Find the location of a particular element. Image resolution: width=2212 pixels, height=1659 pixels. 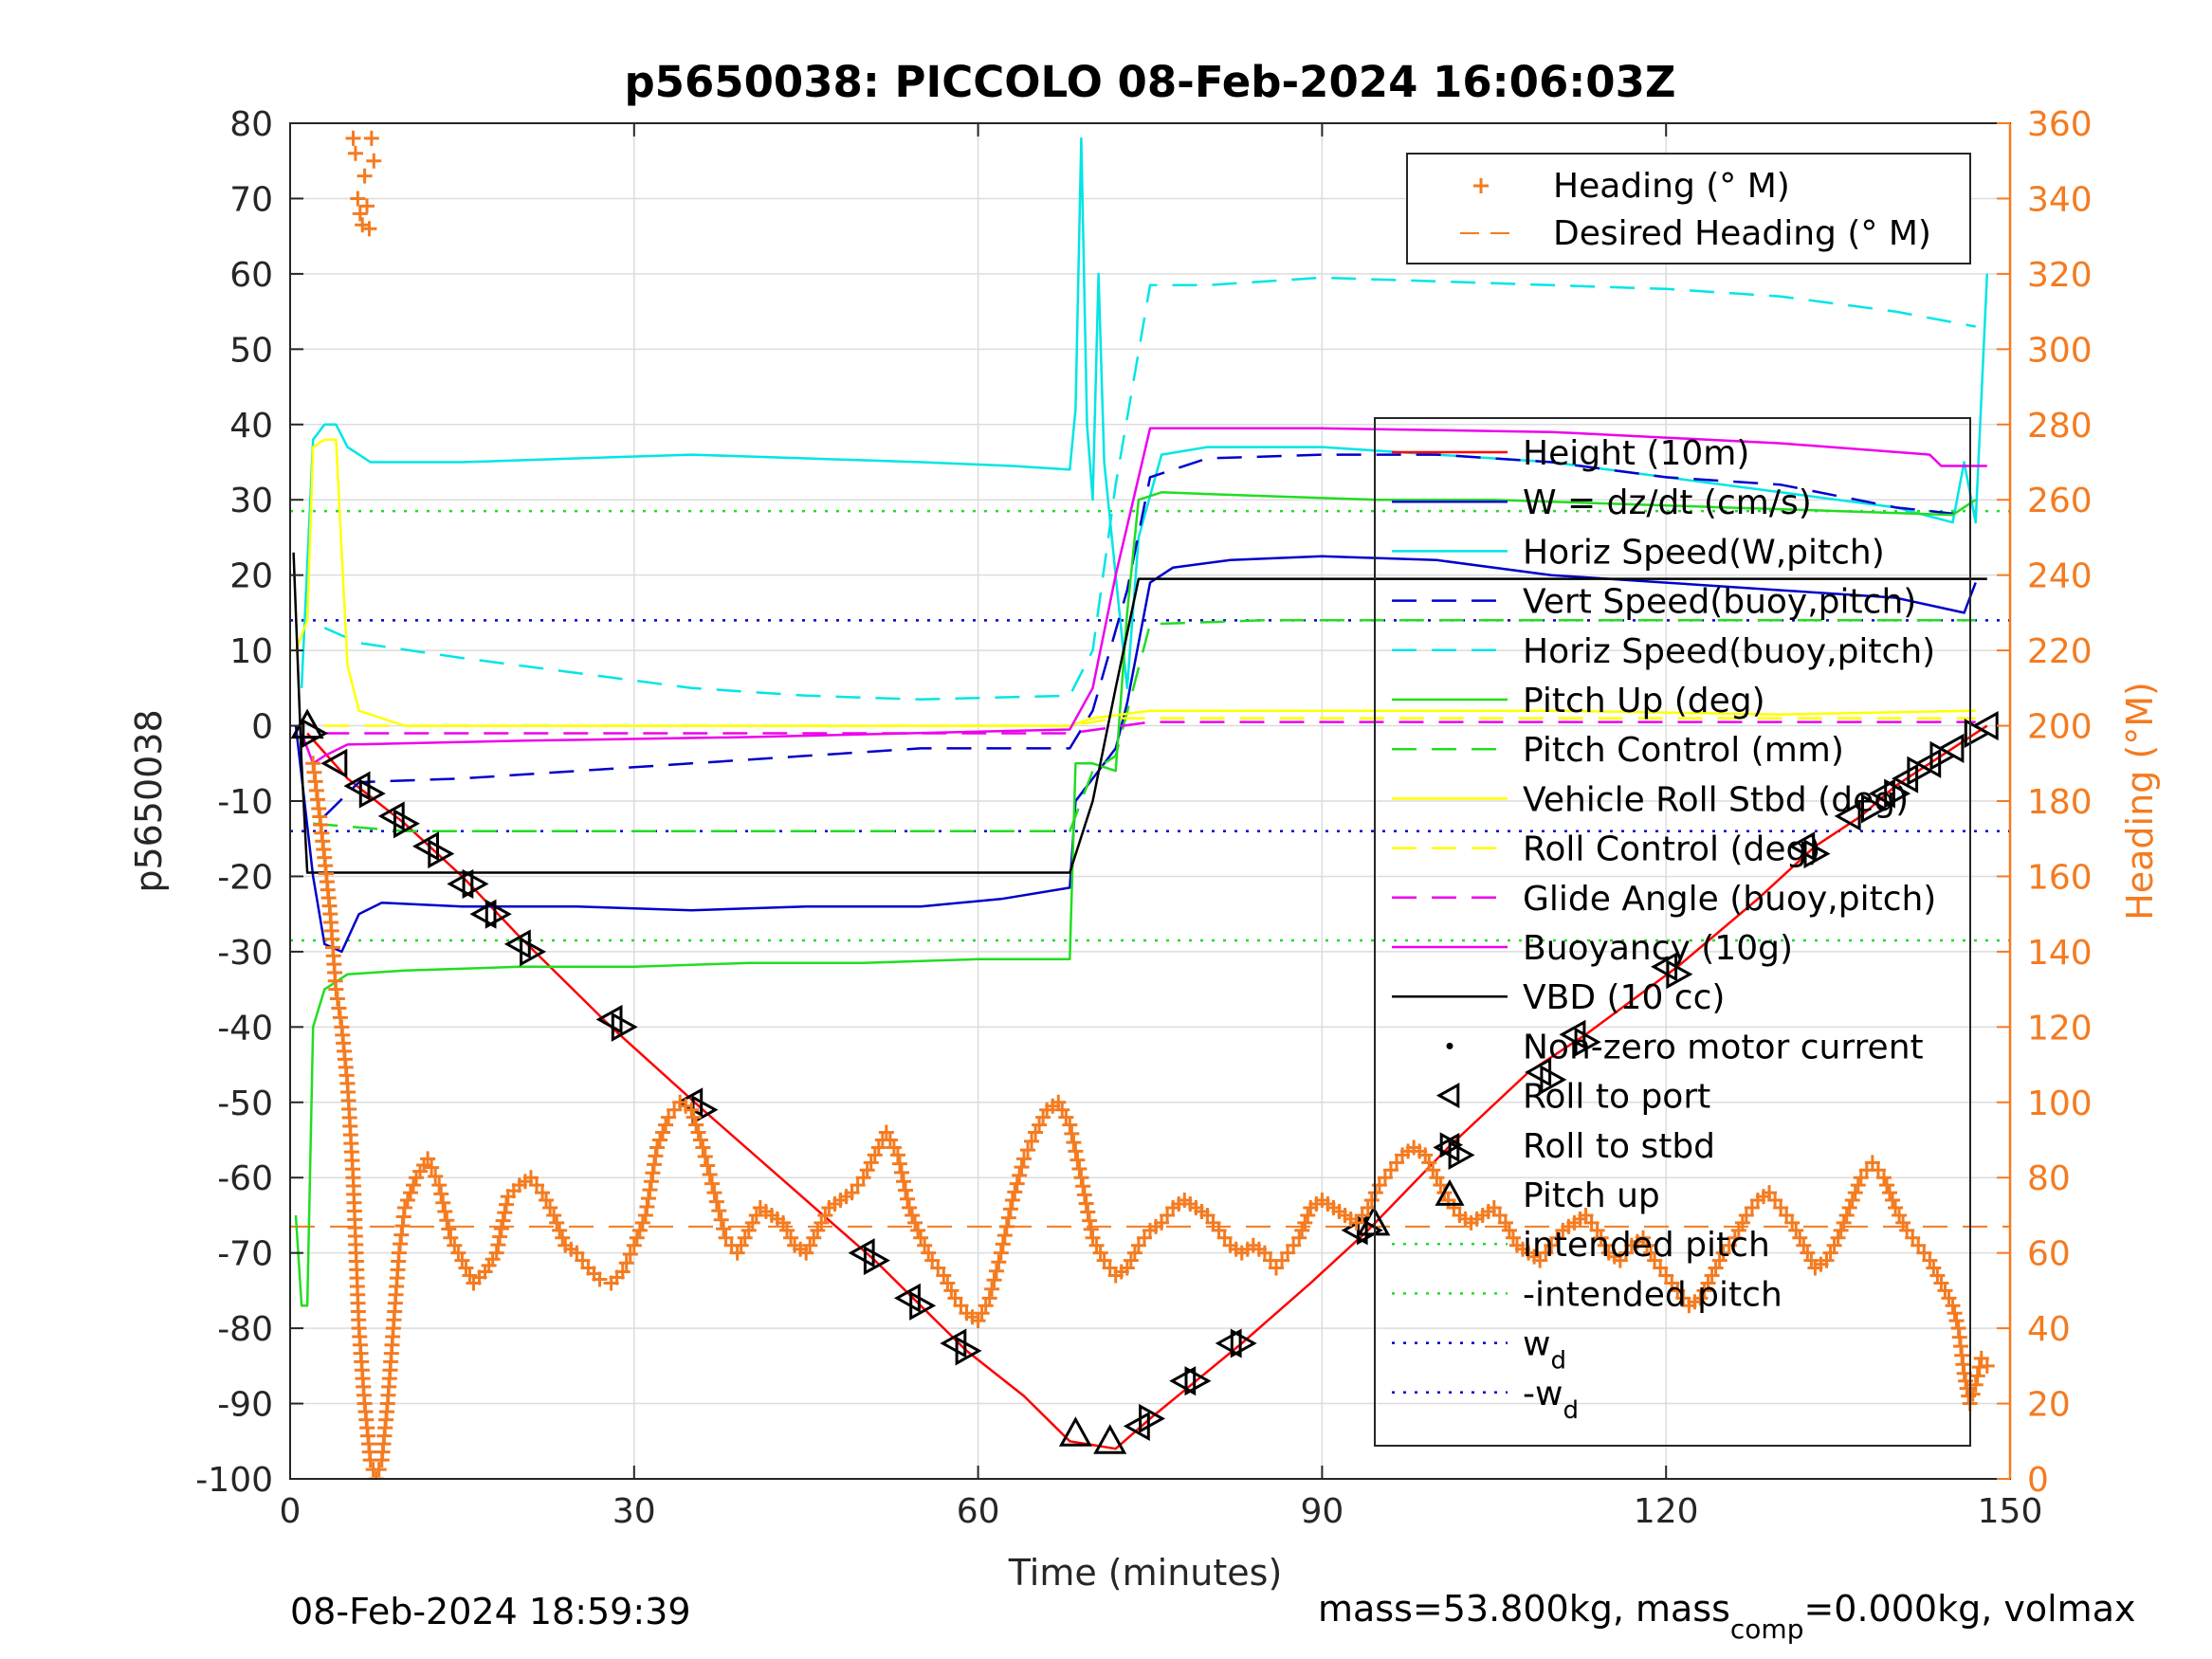

y-tick-label-right: 160 is located at coordinates (2060, 877).